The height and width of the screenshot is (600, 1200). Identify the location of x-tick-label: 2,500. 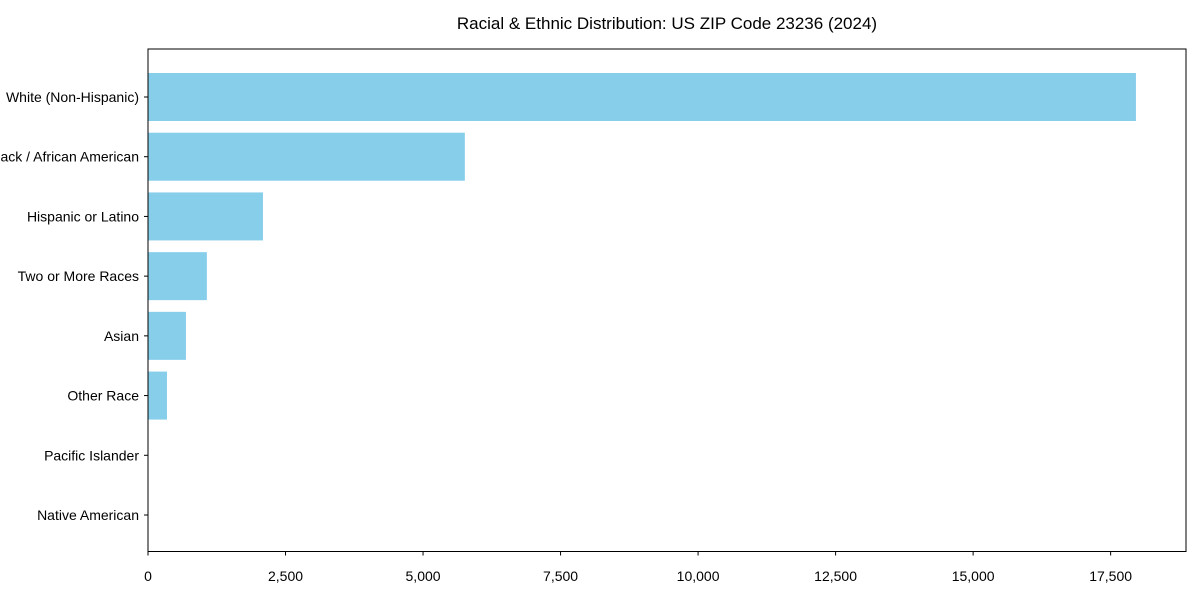
(285, 576).